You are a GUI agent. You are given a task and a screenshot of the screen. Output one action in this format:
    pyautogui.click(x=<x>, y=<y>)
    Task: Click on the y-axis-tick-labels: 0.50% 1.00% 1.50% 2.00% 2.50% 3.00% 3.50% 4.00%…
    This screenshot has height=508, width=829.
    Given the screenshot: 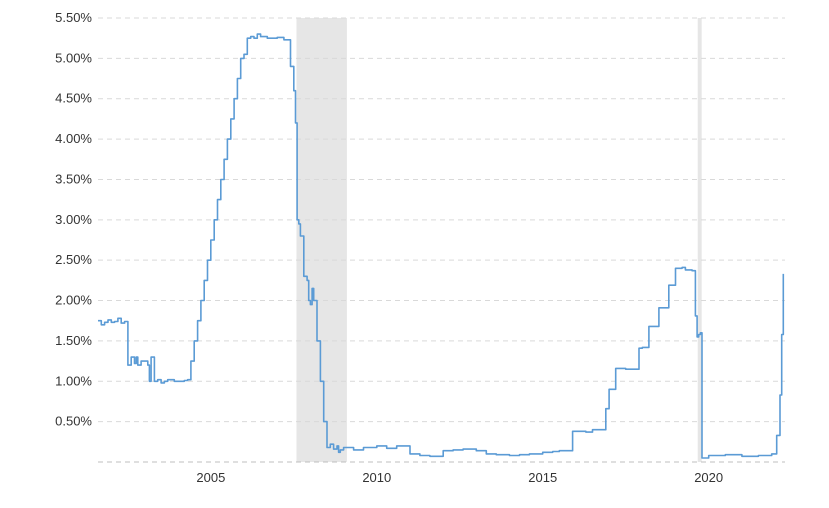 What is the action you would take?
    pyautogui.click(x=73, y=219)
    